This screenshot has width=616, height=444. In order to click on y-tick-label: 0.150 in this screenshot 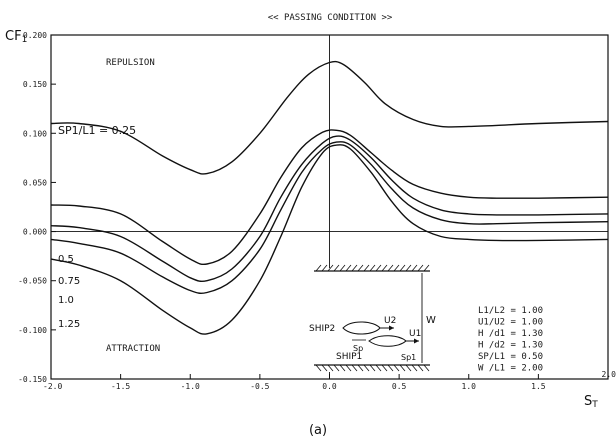, I will do `click(35, 84)`.